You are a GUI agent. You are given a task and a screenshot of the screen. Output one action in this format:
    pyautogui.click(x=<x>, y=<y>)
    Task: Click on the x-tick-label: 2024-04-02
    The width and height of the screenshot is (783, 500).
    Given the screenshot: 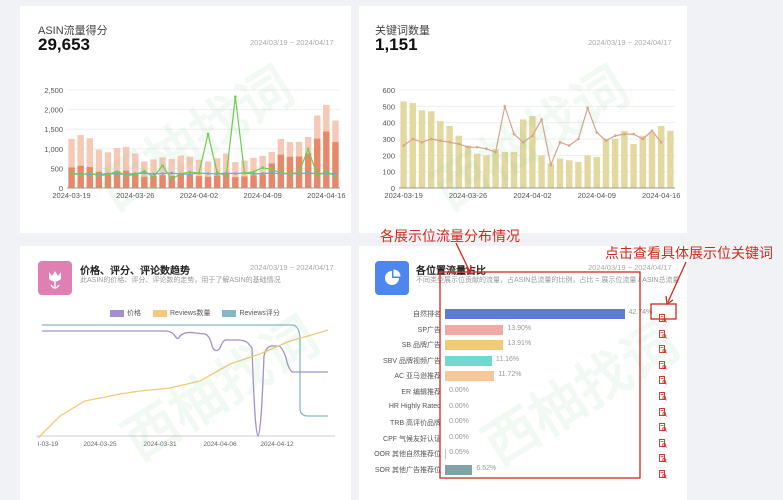 What is the action you would take?
    pyautogui.click(x=199, y=195)
    